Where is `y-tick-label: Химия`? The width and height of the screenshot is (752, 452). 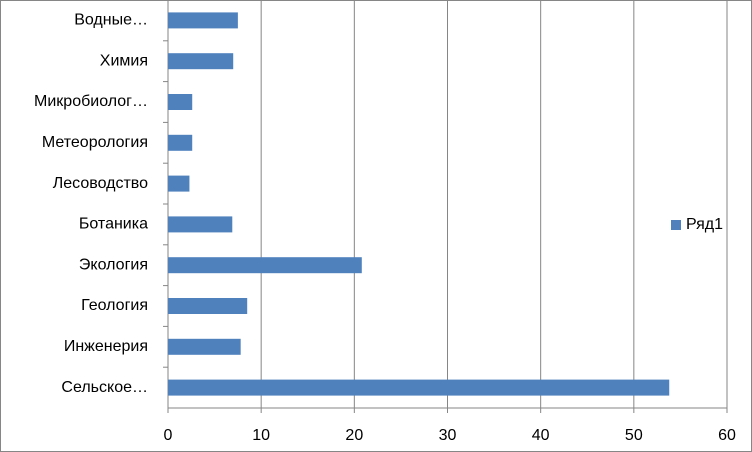 y-tick-label: Химия is located at coordinates (124, 60).